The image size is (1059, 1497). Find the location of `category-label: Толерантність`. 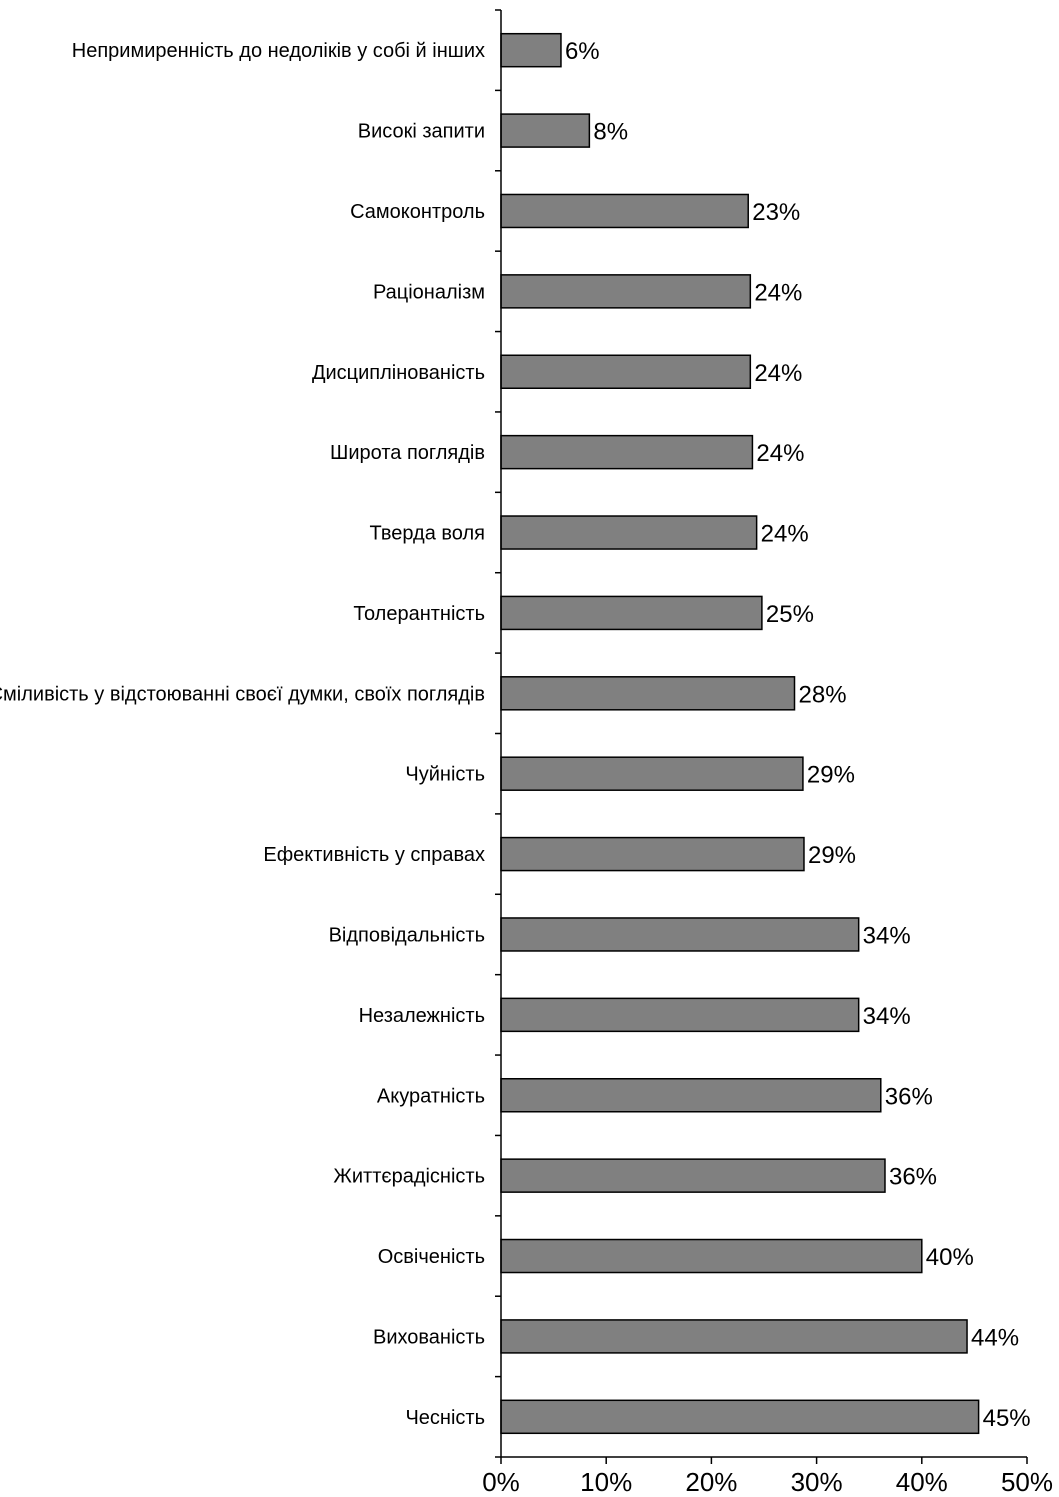

category-label: Толерантність is located at coordinates (419, 614).